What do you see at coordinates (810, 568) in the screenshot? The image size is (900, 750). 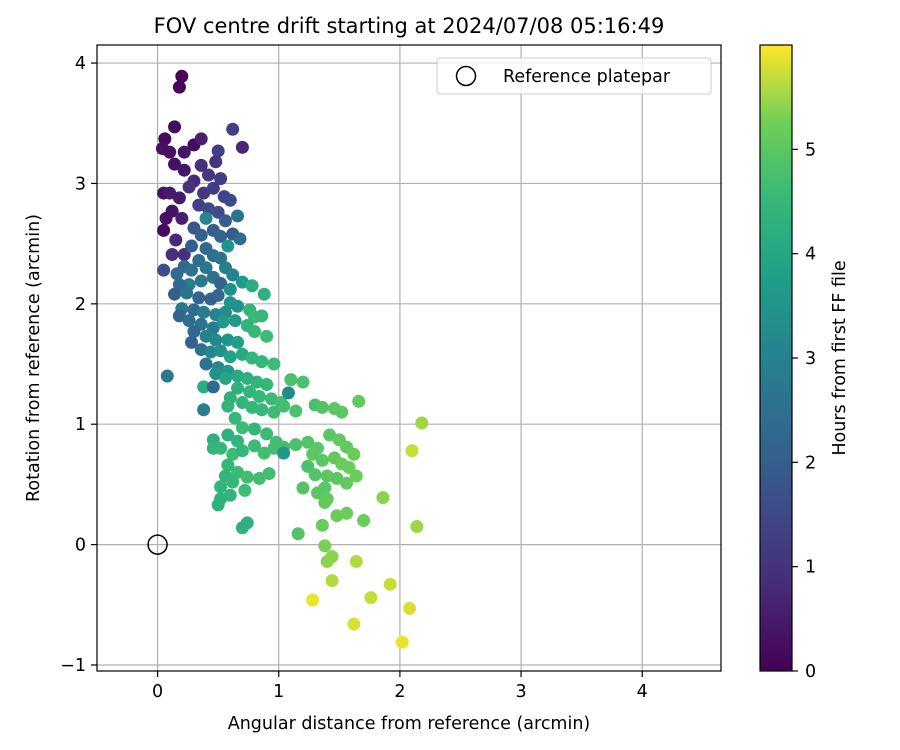 I see `colorbar-tick-label: 1` at bounding box center [810, 568].